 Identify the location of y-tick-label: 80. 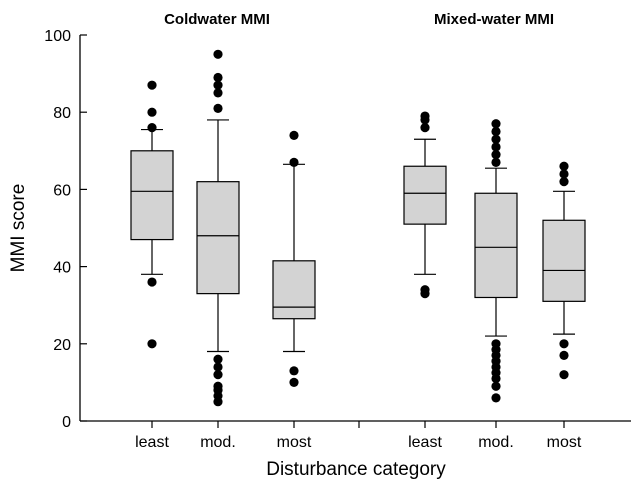
(62, 113).